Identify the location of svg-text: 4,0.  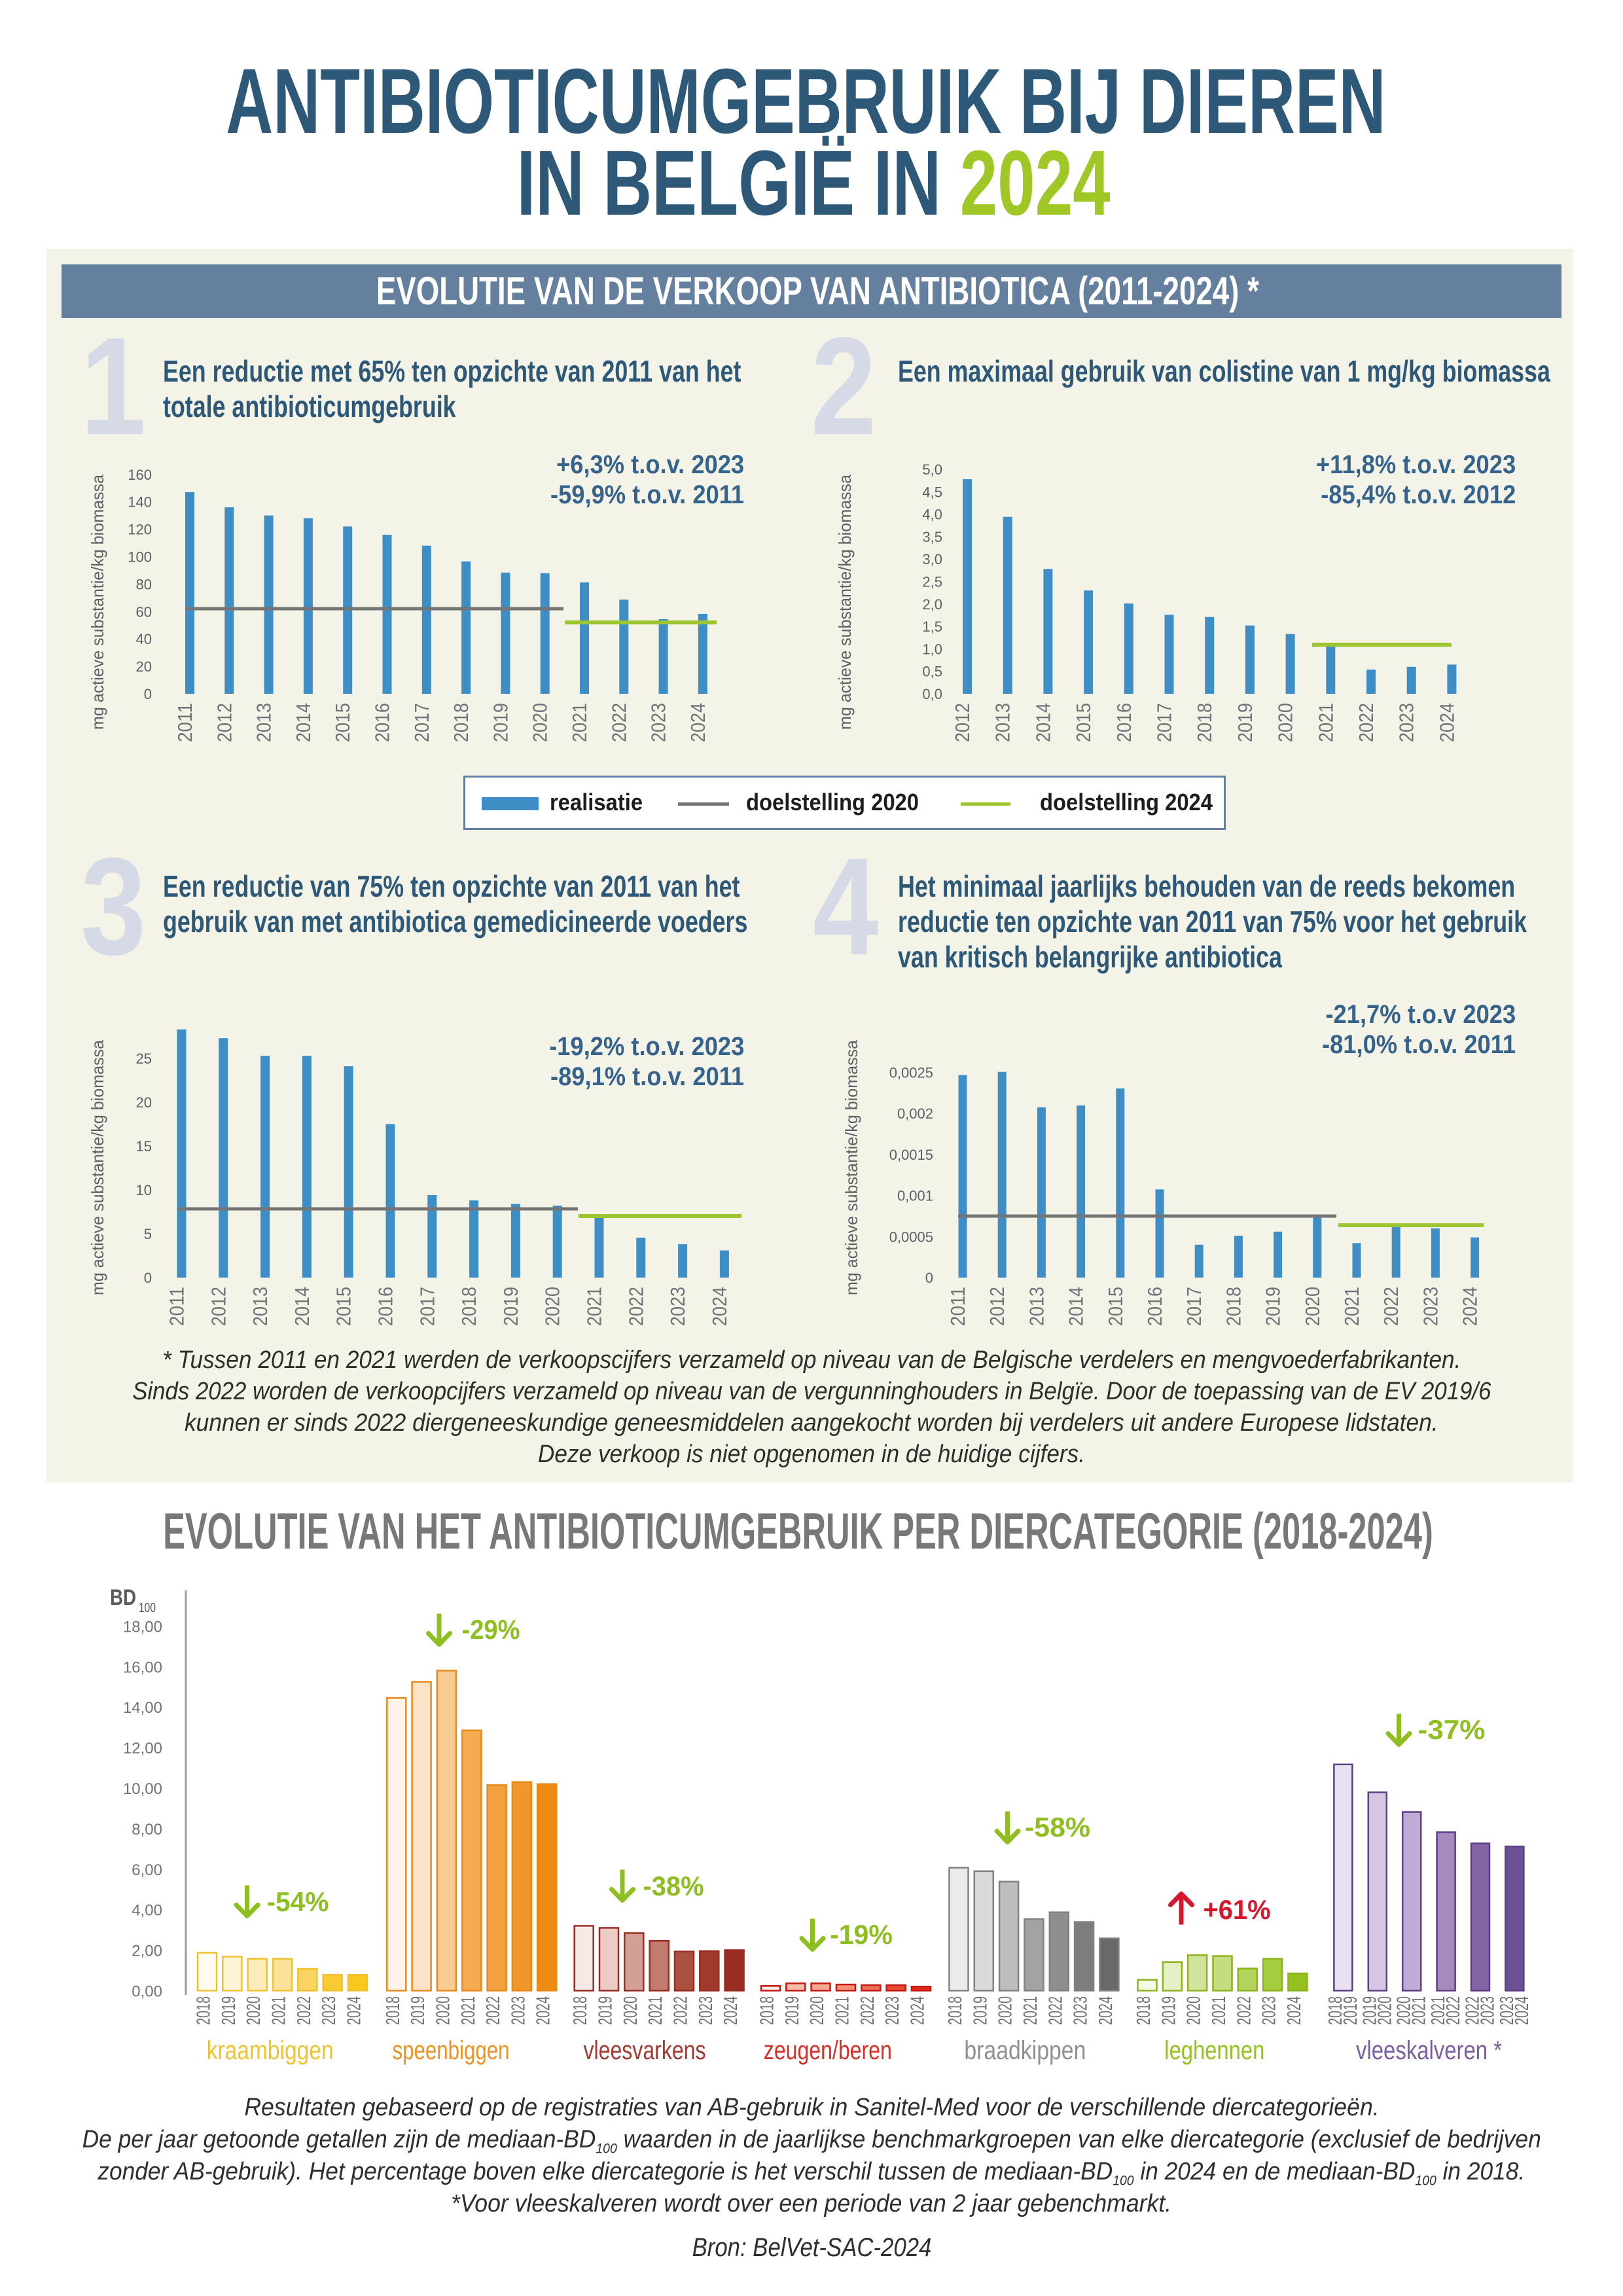
(932, 515).